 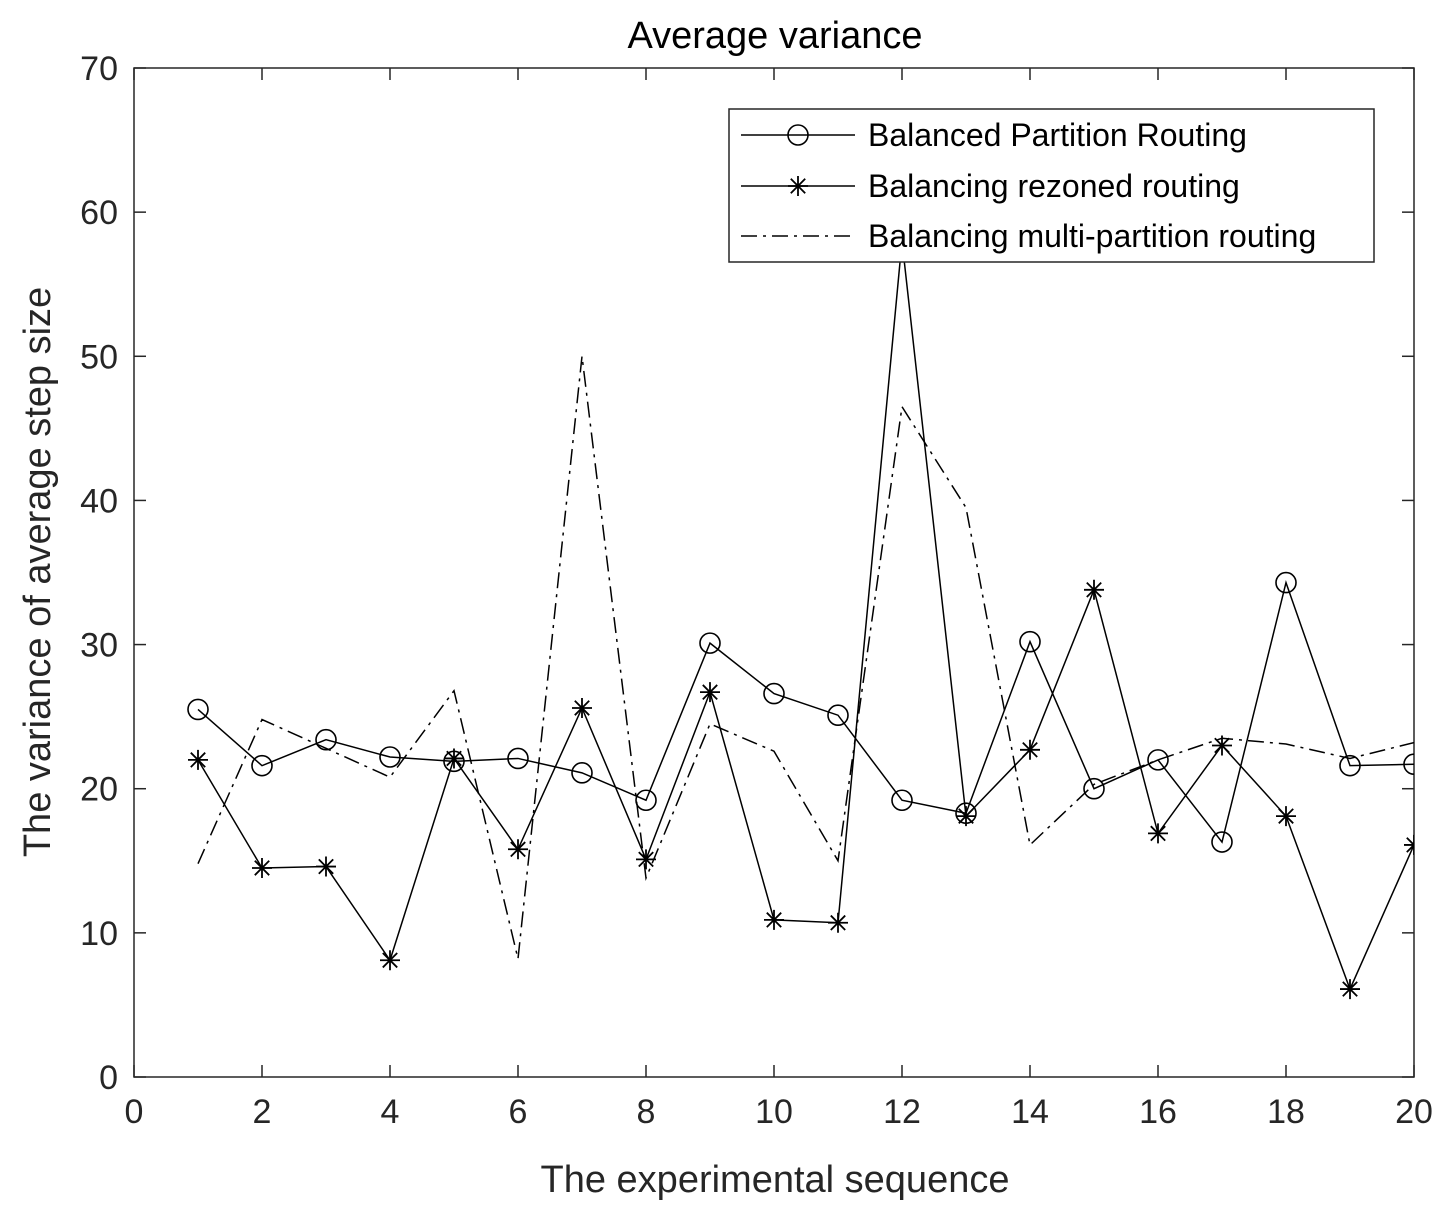 I want to click on y-axis-label: The variance of average step size, so click(x=38, y=572).